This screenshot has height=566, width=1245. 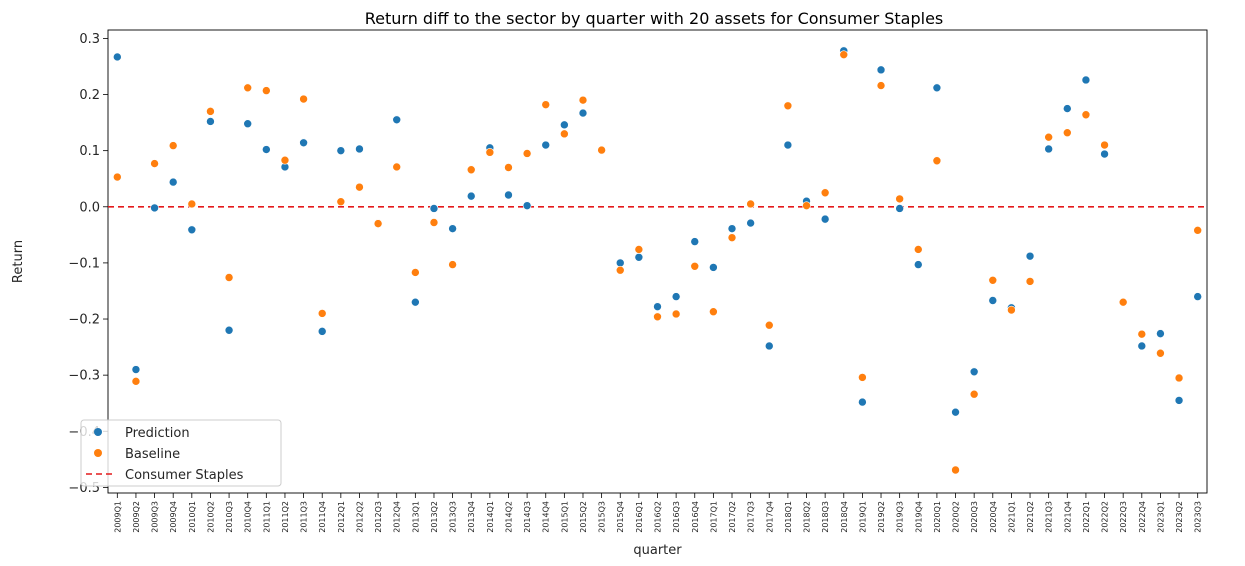 I want to click on point-baseline-2022q3, so click(x=1123, y=302).